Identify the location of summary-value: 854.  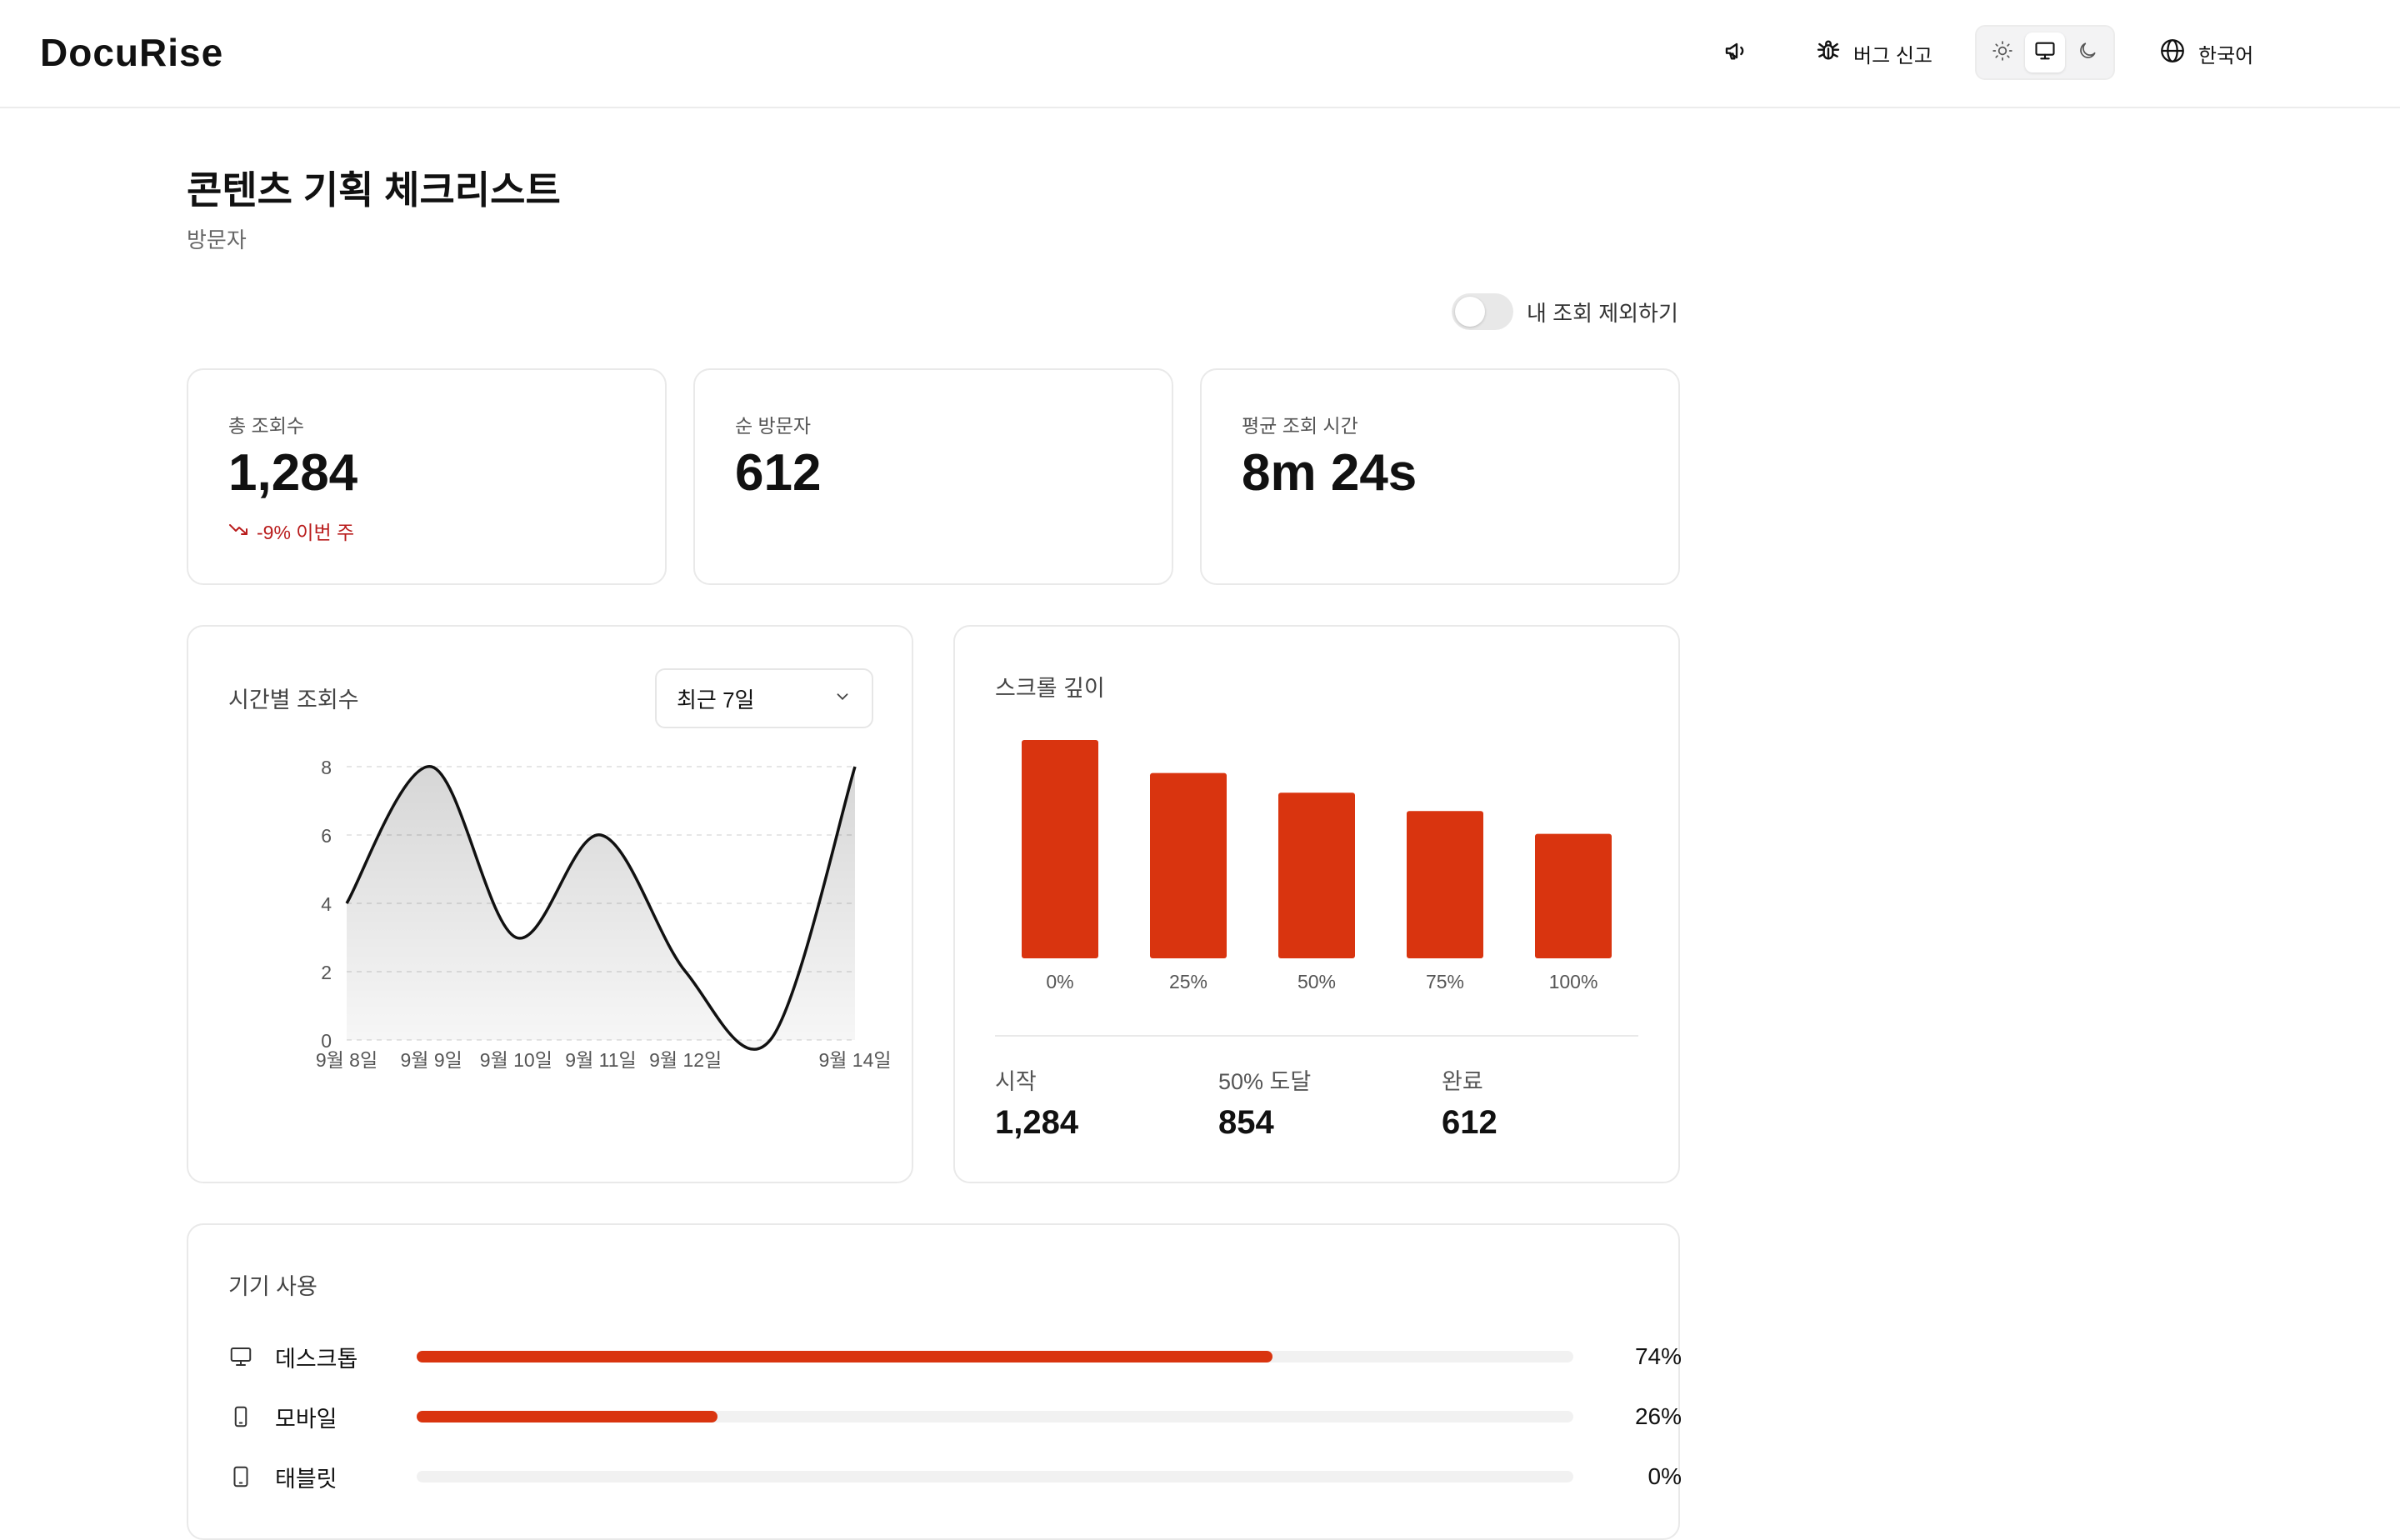
(1246, 1122).